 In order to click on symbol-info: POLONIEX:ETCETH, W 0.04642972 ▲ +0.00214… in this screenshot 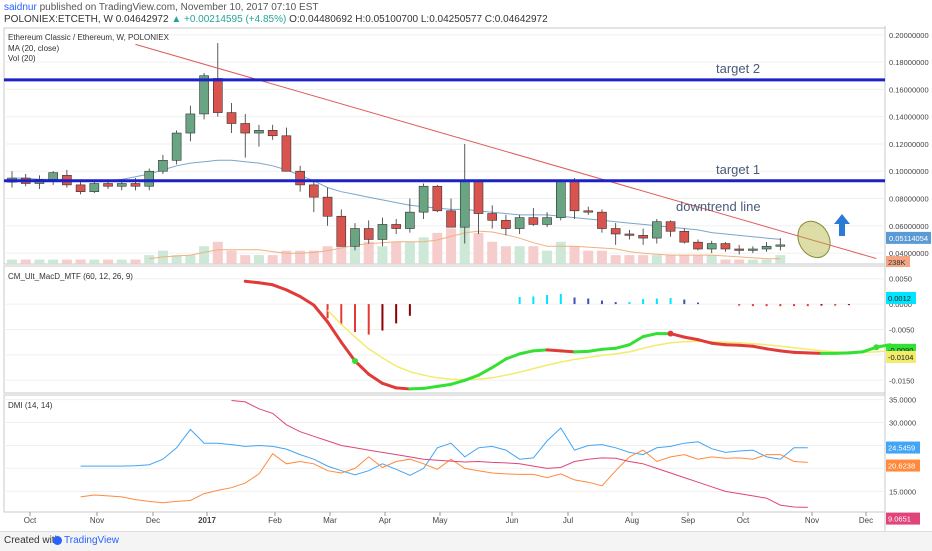, I will do `click(276, 19)`.